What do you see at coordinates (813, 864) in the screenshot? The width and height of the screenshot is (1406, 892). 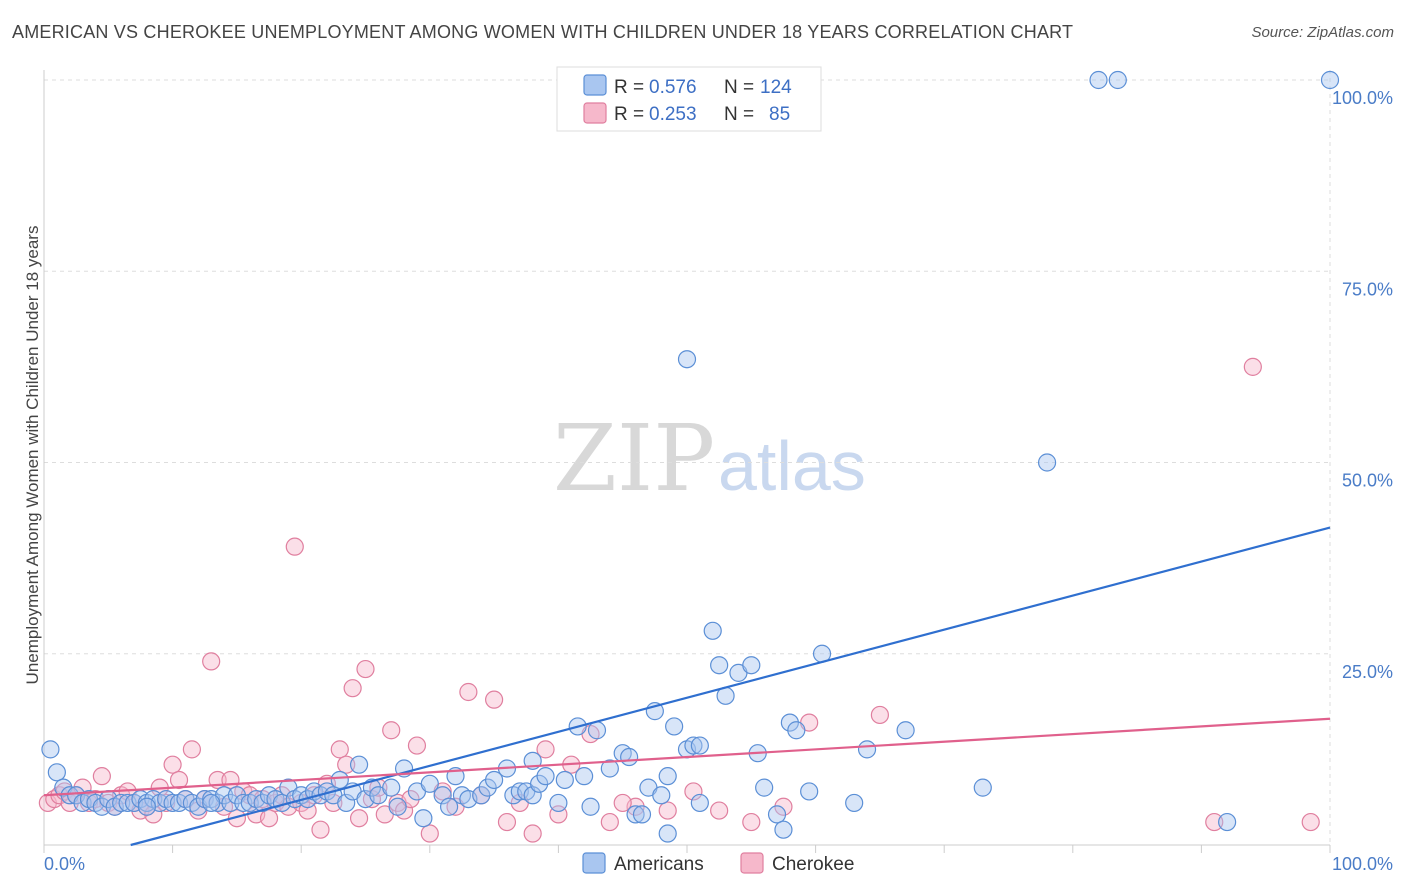 I see `bottom-legend-cherokee-label: Cherokee` at bounding box center [813, 864].